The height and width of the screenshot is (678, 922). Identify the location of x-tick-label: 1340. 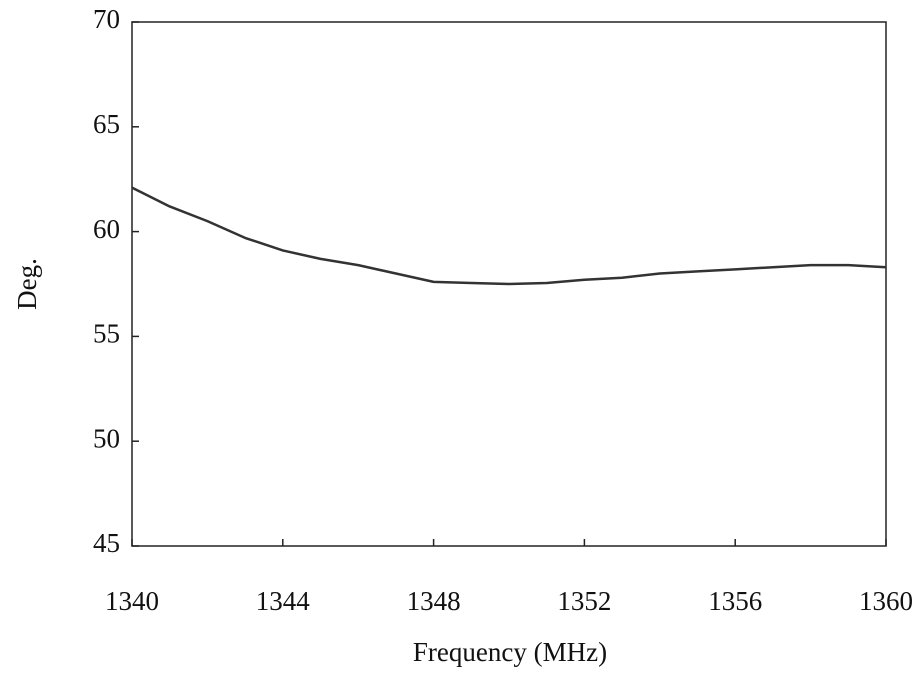
(132, 601).